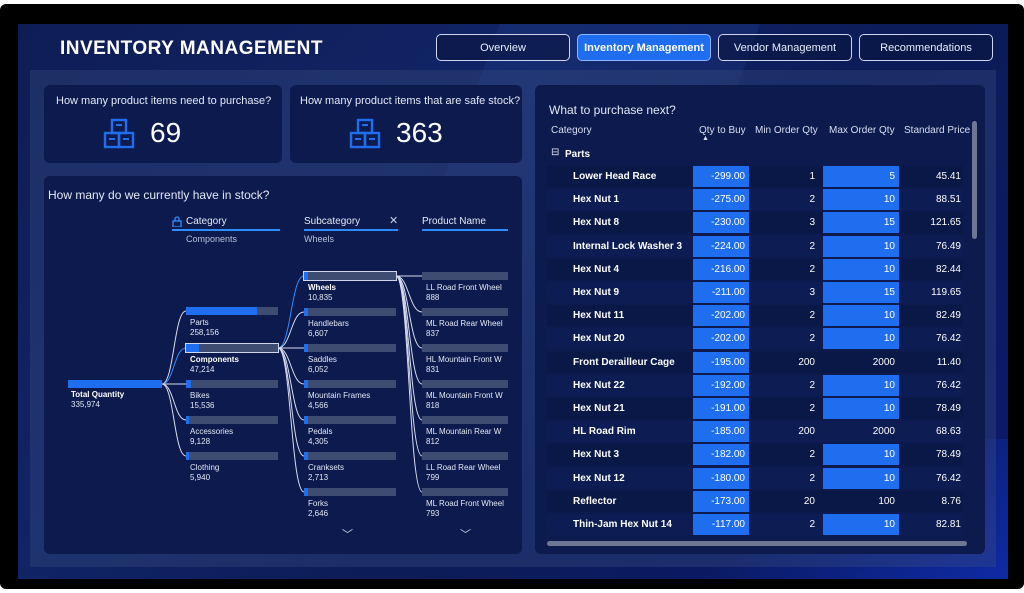 The height and width of the screenshot is (593, 1024). I want to click on header-category: Category, so click(571, 130).